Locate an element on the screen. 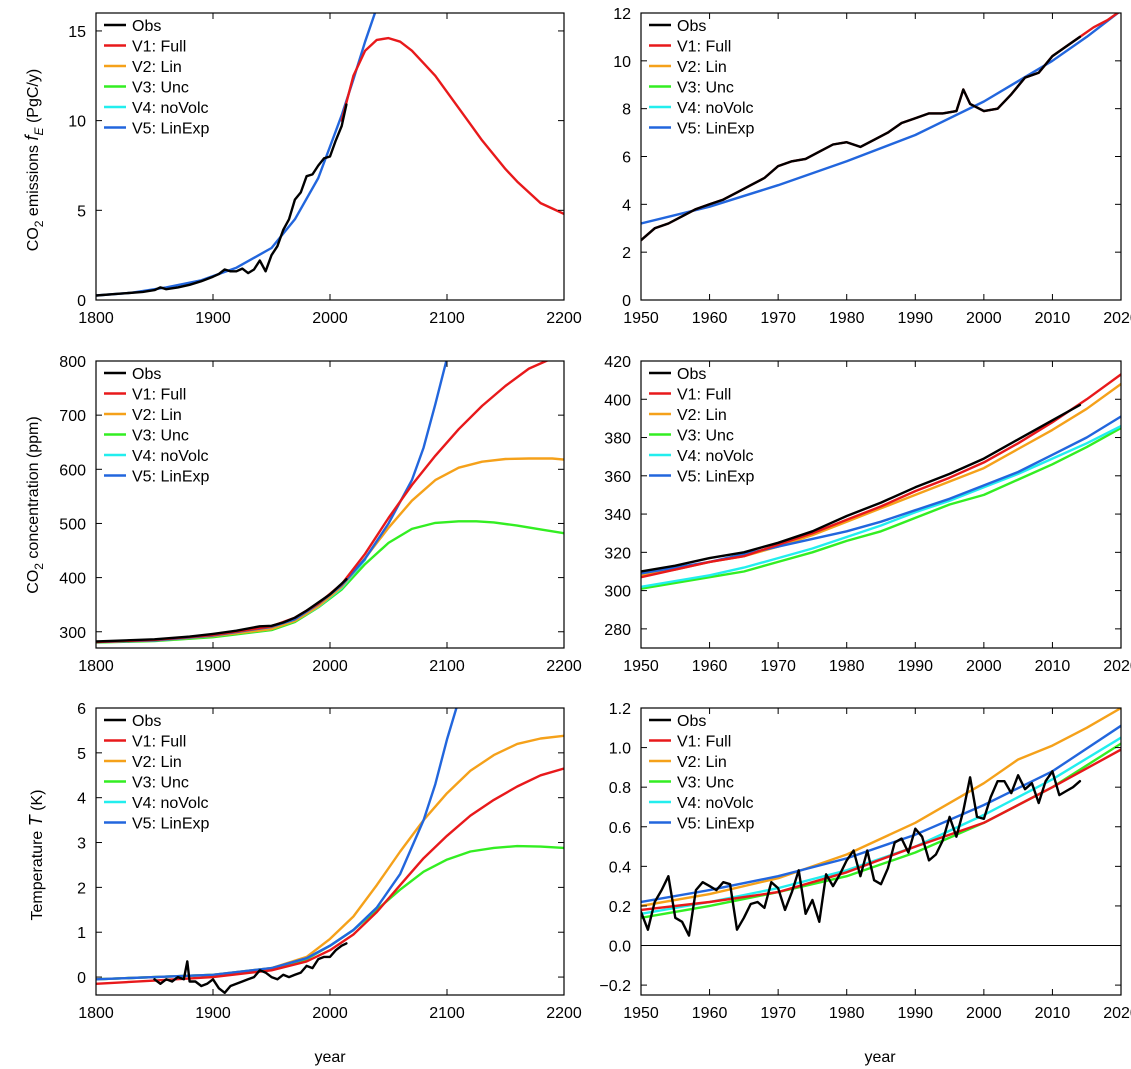 The height and width of the screenshot is (1069, 1131). y-tick-label: 0.0 is located at coordinates (620, 947).